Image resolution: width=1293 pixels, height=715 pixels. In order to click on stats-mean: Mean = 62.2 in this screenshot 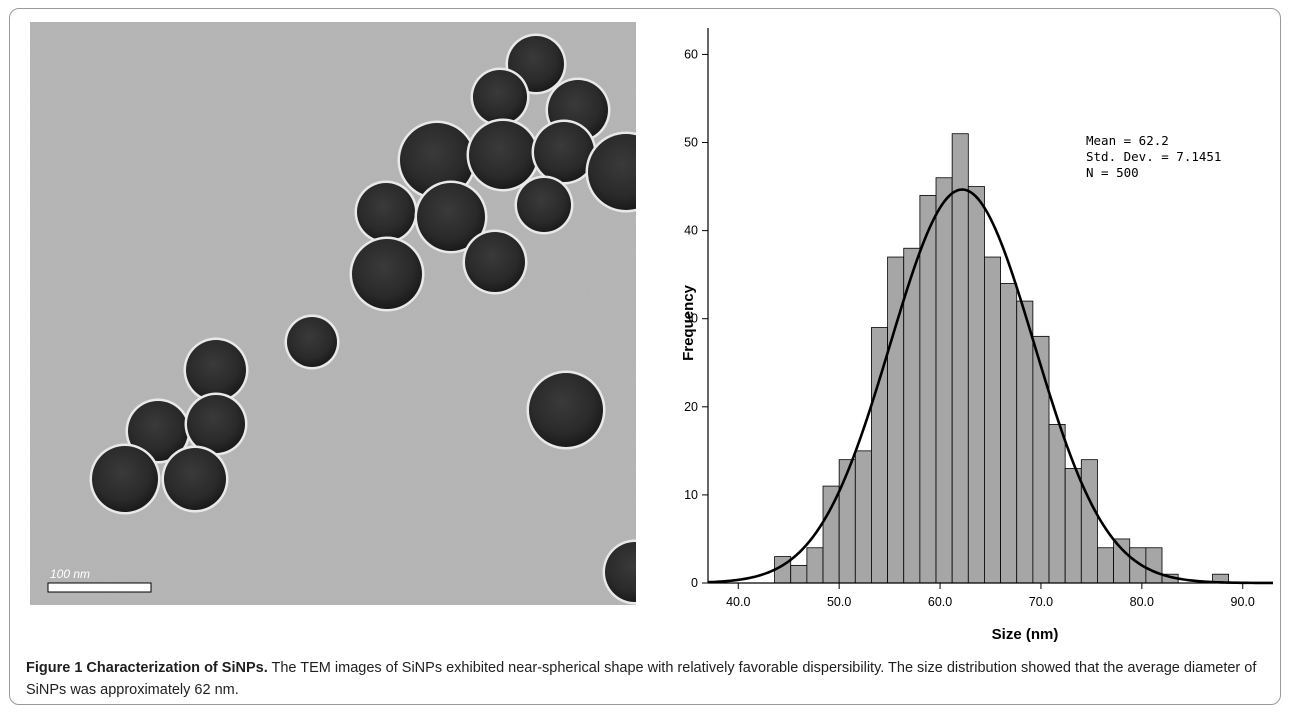, I will do `click(1127, 140)`.